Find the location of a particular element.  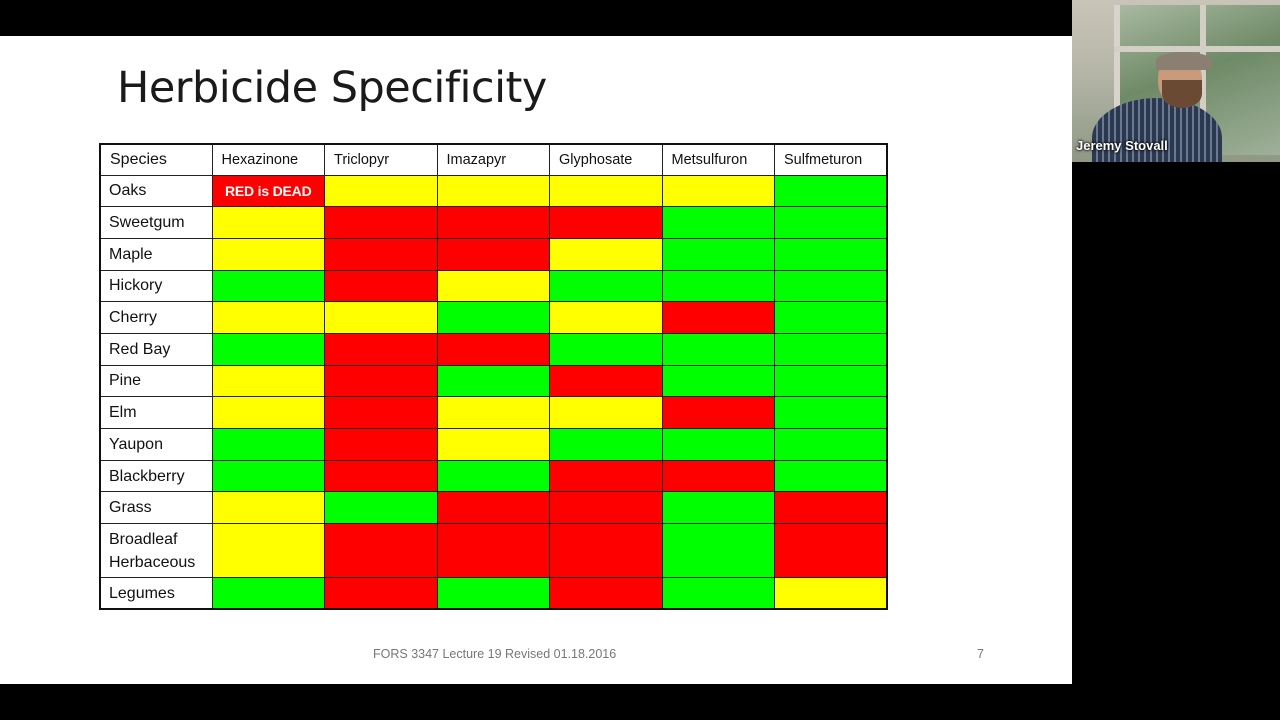

participant-body is located at coordinates (1157, 130).